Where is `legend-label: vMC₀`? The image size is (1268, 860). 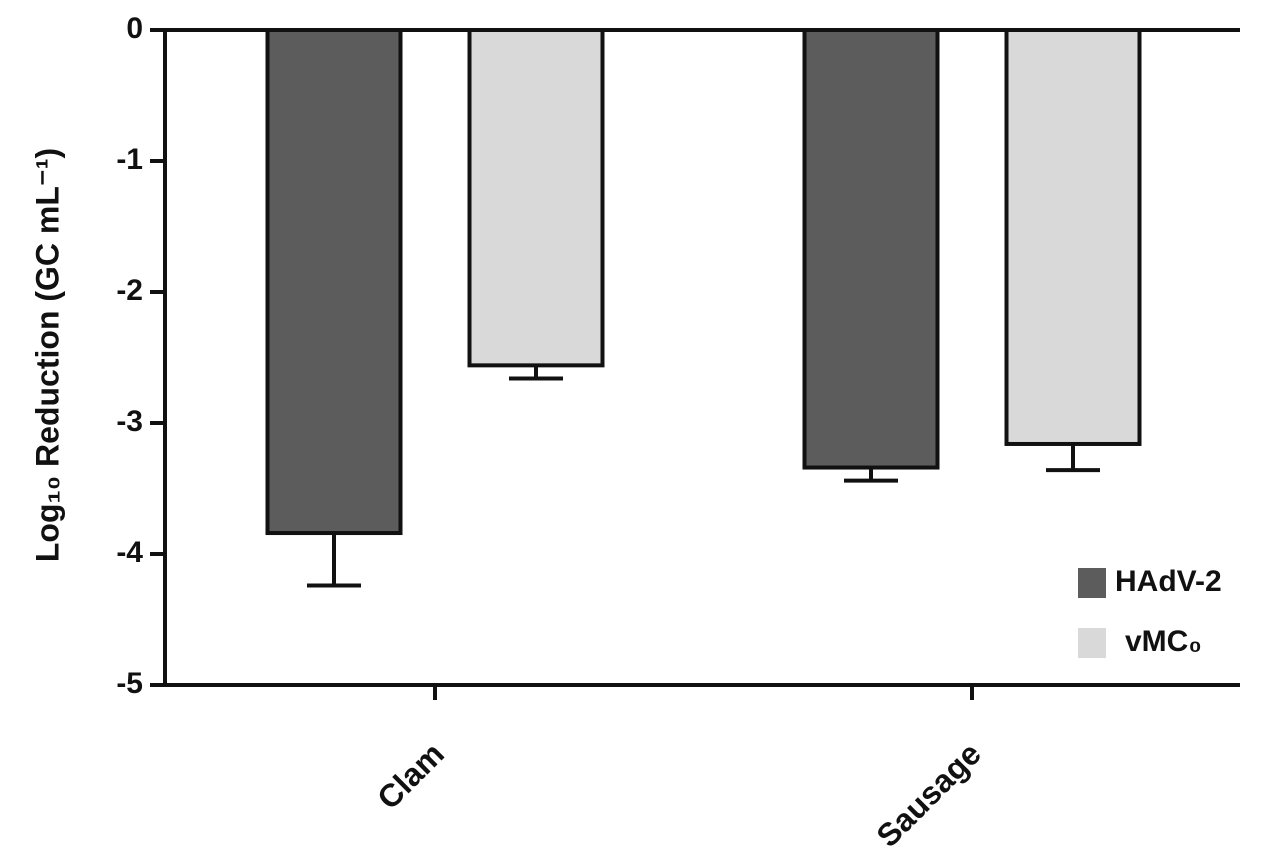 legend-label: vMC₀ is located at coordinates (1163, 641).